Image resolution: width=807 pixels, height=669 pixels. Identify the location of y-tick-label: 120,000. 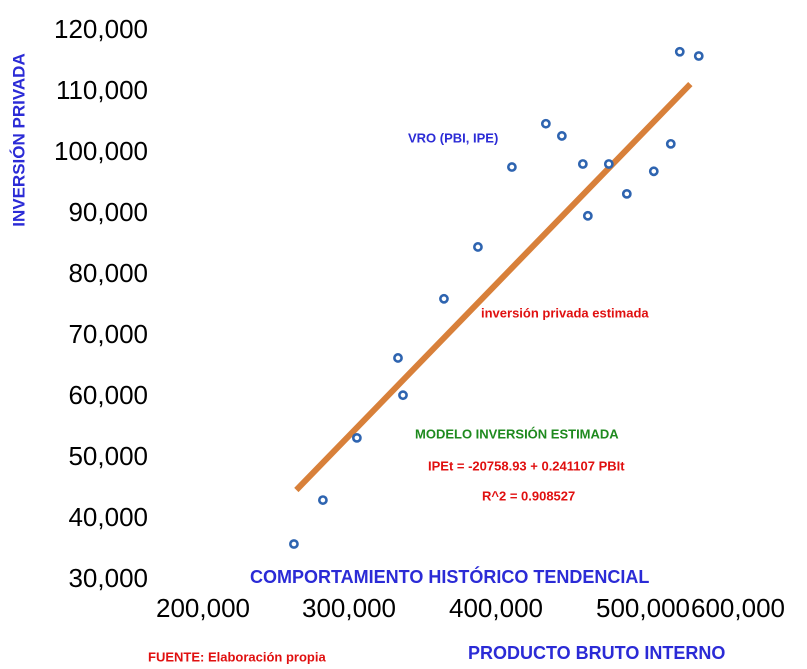
(101, 29).